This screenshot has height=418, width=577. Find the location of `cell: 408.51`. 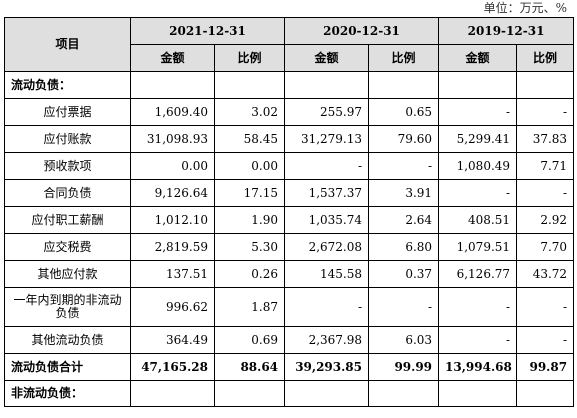

cell: 408.51 is located at coordinates (478, 220).